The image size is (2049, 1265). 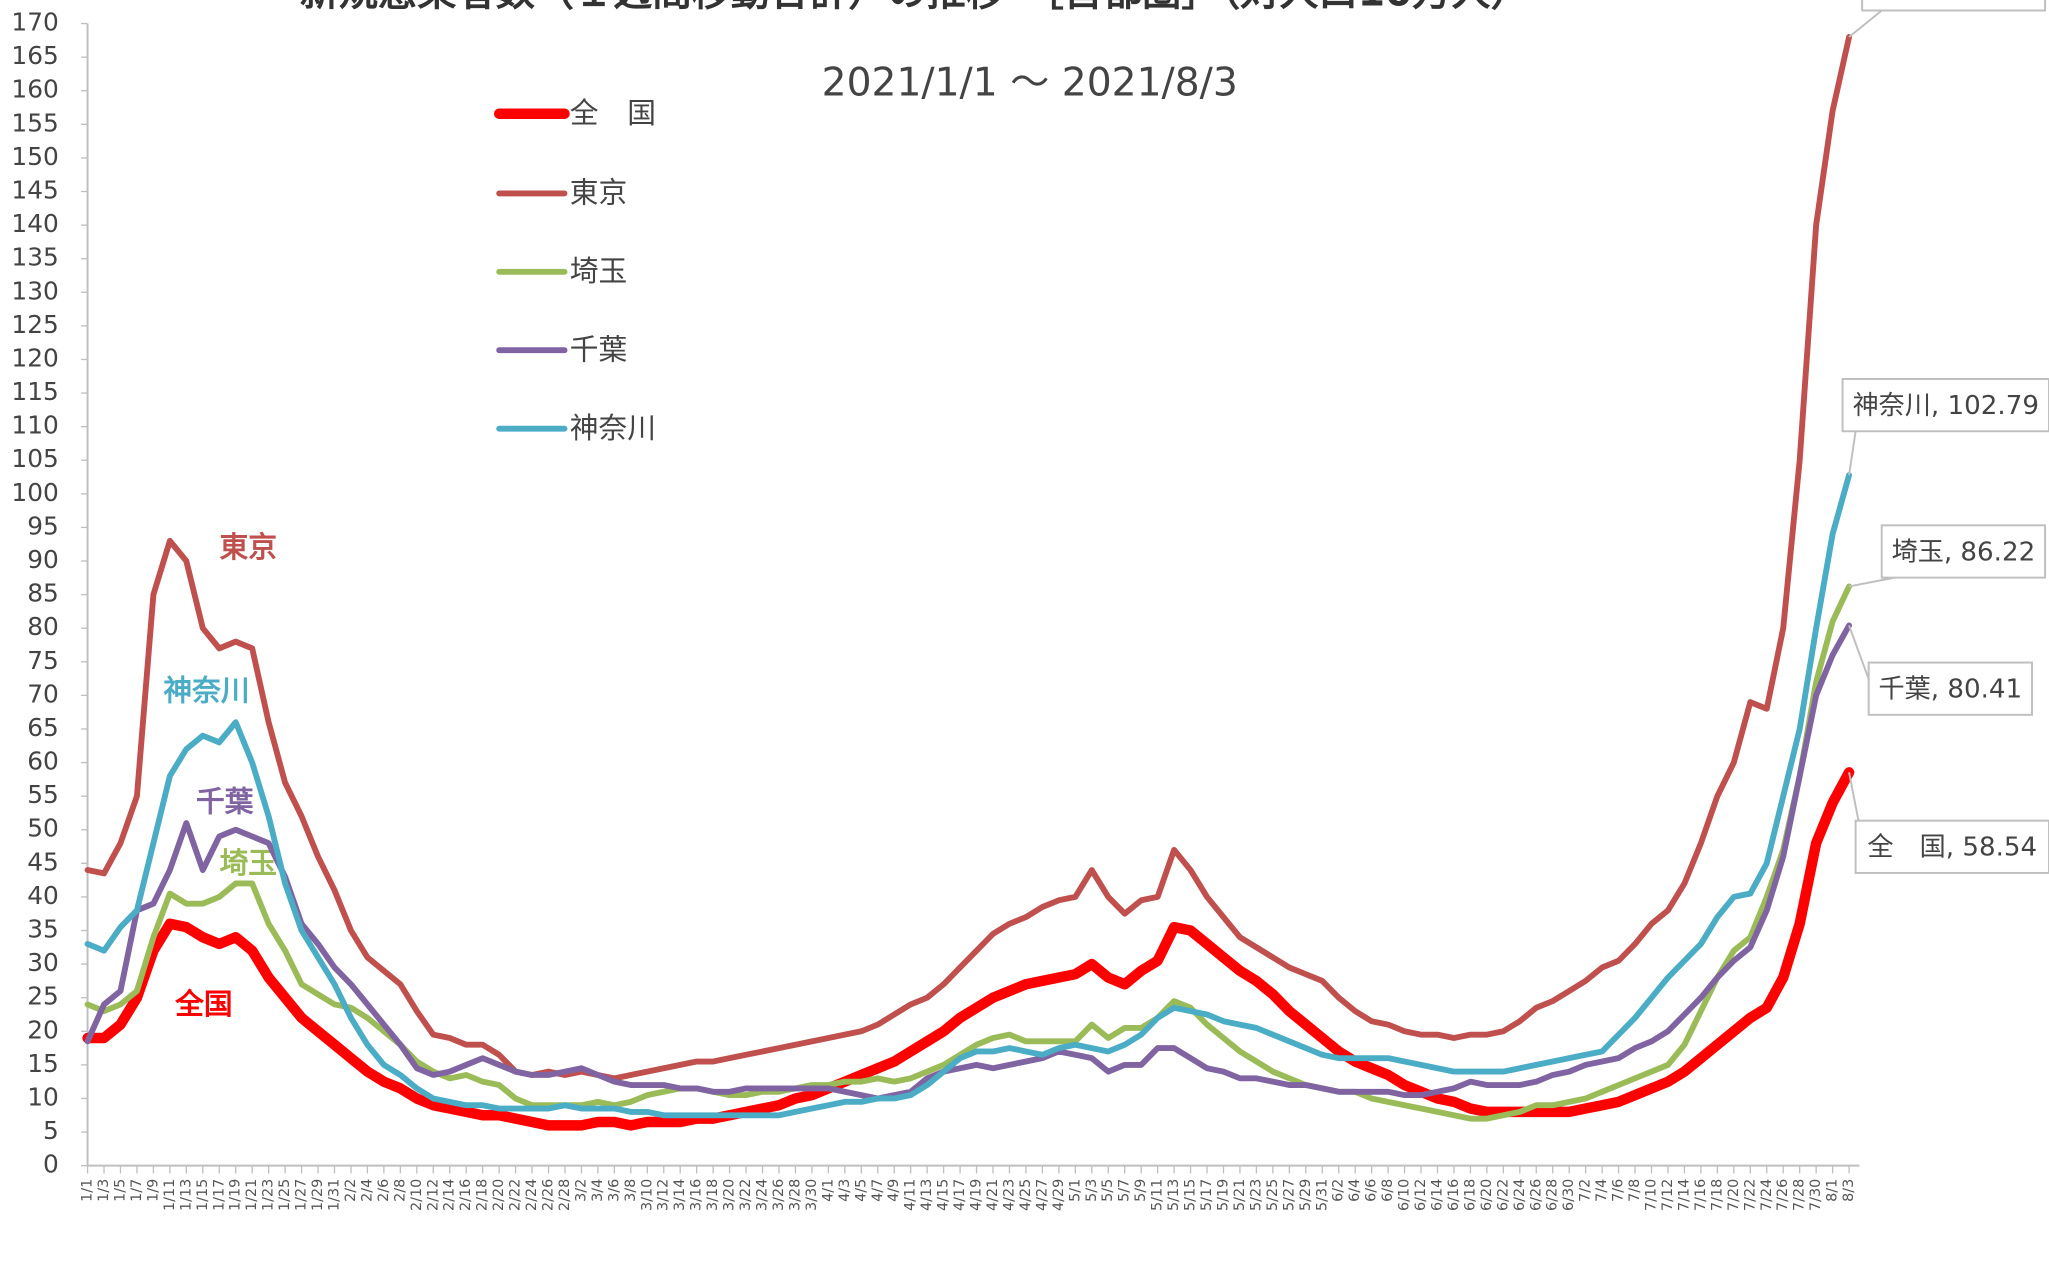 What do you see at coordinates (34, 425) in the screenshot?
I see `y-tick-label: 110` at bounding box center [34, 425].